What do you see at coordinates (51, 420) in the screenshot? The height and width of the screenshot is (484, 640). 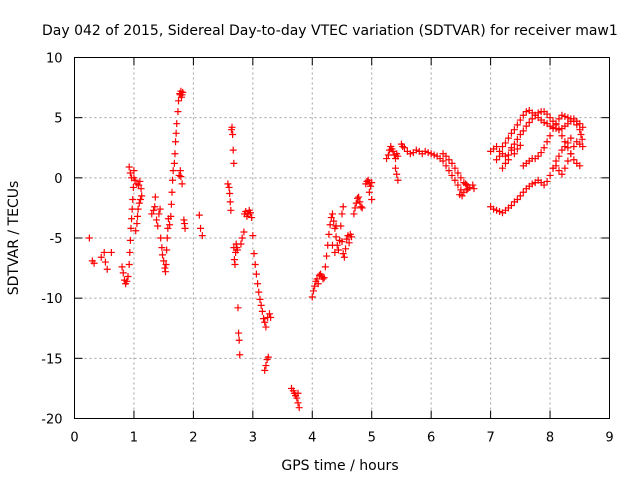 I see `y-tick-label: -20` at bounding box center [51, 420].